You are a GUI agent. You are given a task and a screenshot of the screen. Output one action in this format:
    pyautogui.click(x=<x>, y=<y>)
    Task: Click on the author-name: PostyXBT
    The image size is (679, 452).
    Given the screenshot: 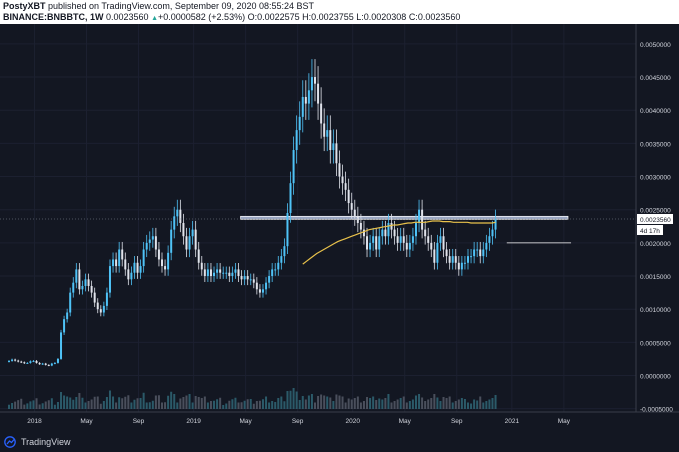 What is the action you would take?
    pyautogui.click(x=24, y=6)
    